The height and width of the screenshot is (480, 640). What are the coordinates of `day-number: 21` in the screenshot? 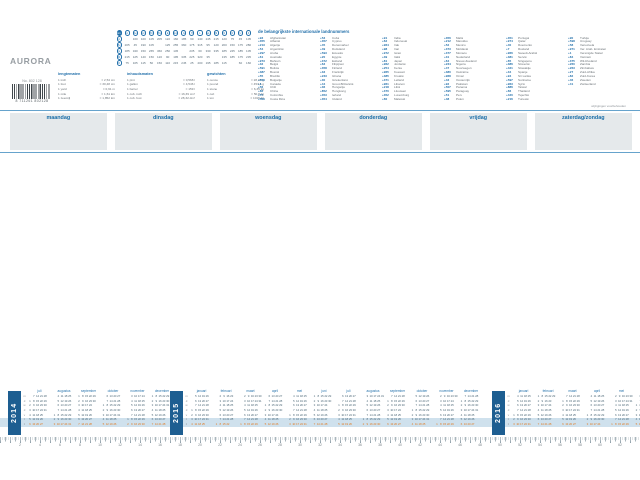 It's located at (160, 424).